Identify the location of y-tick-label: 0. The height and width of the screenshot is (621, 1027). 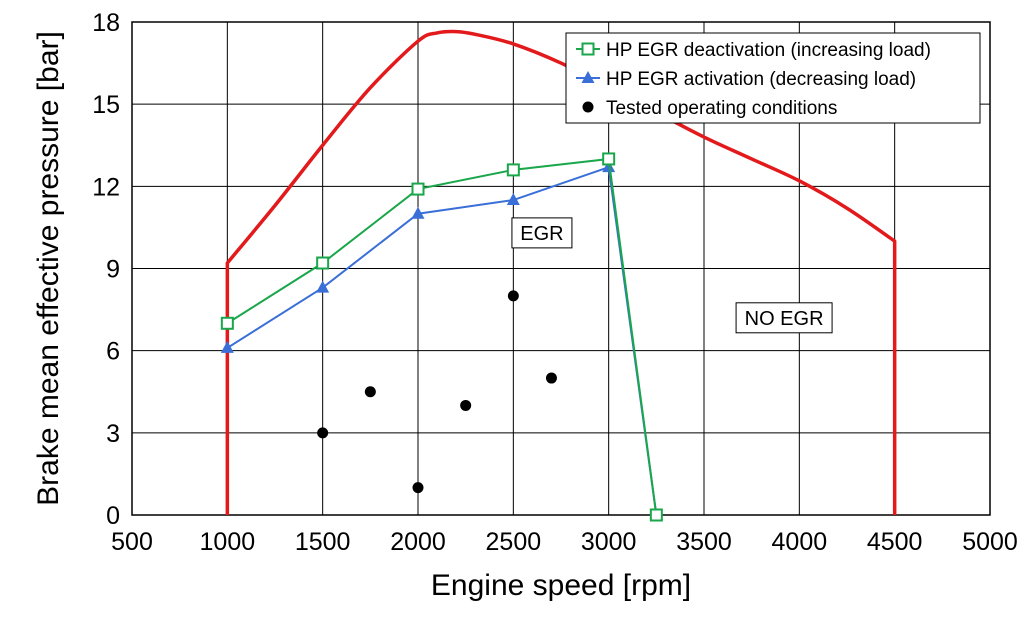
(113, 516).